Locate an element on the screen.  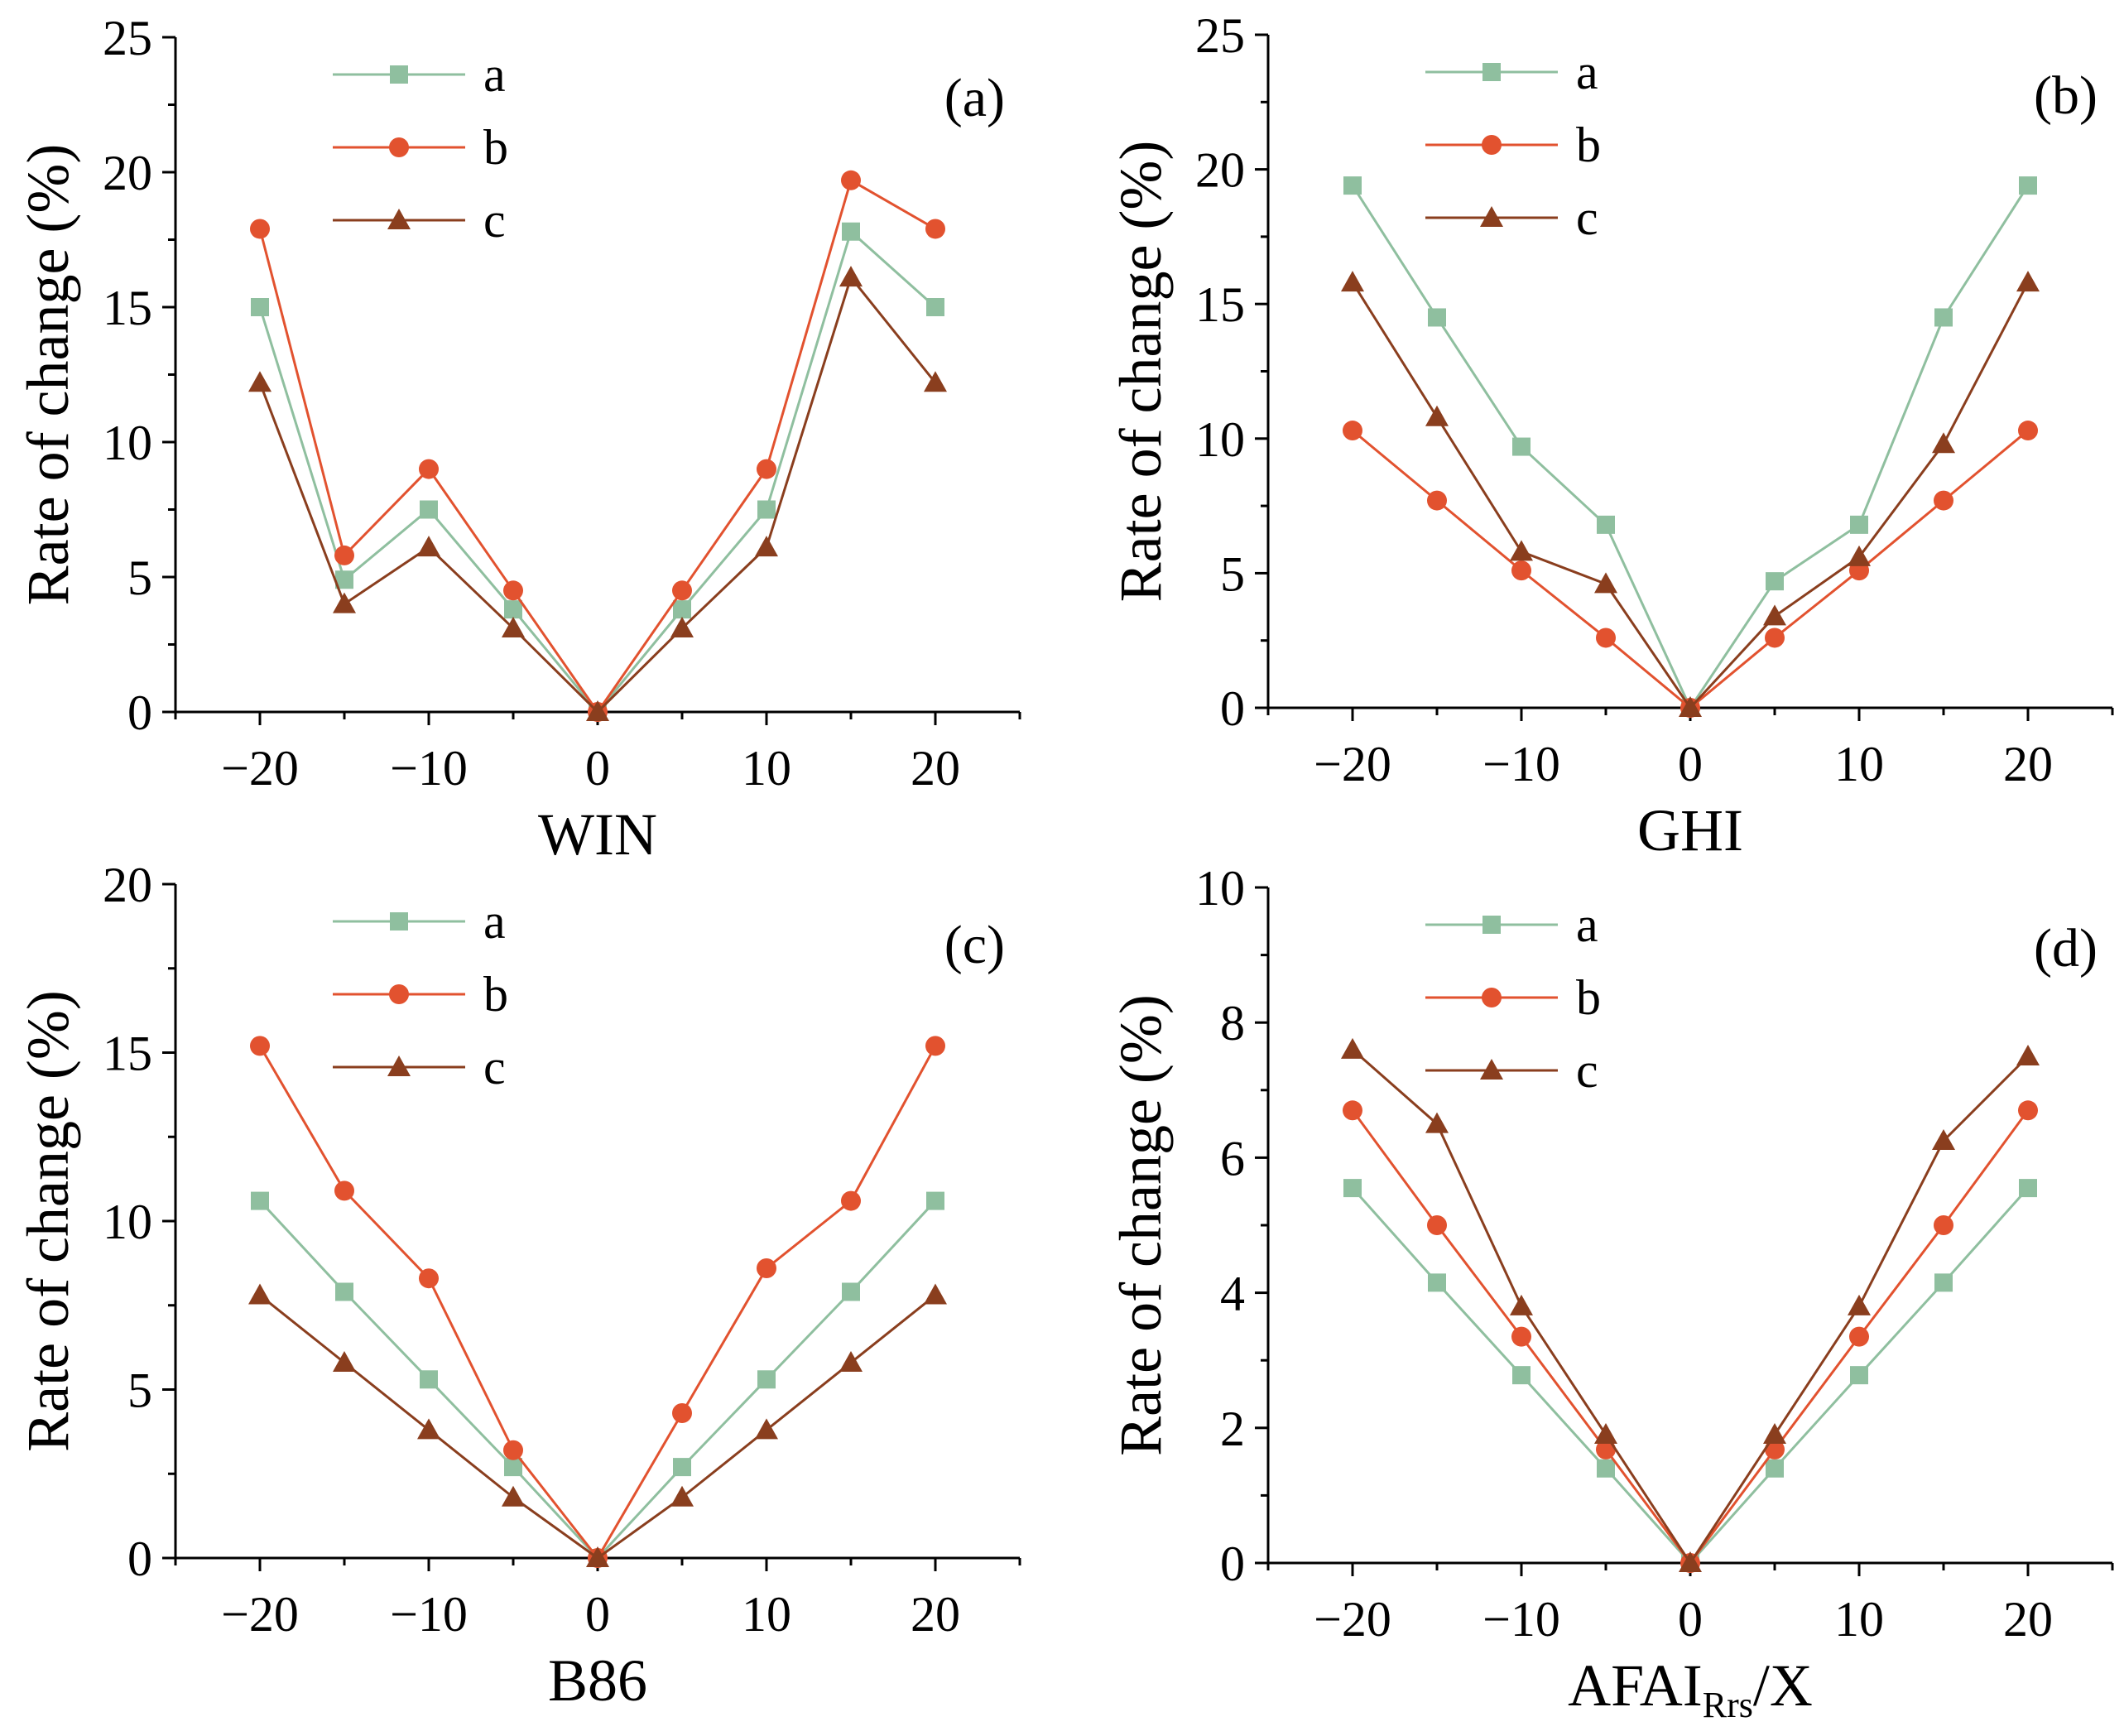
y-tick-label: 0 is located at coordinates (1232, 1563).